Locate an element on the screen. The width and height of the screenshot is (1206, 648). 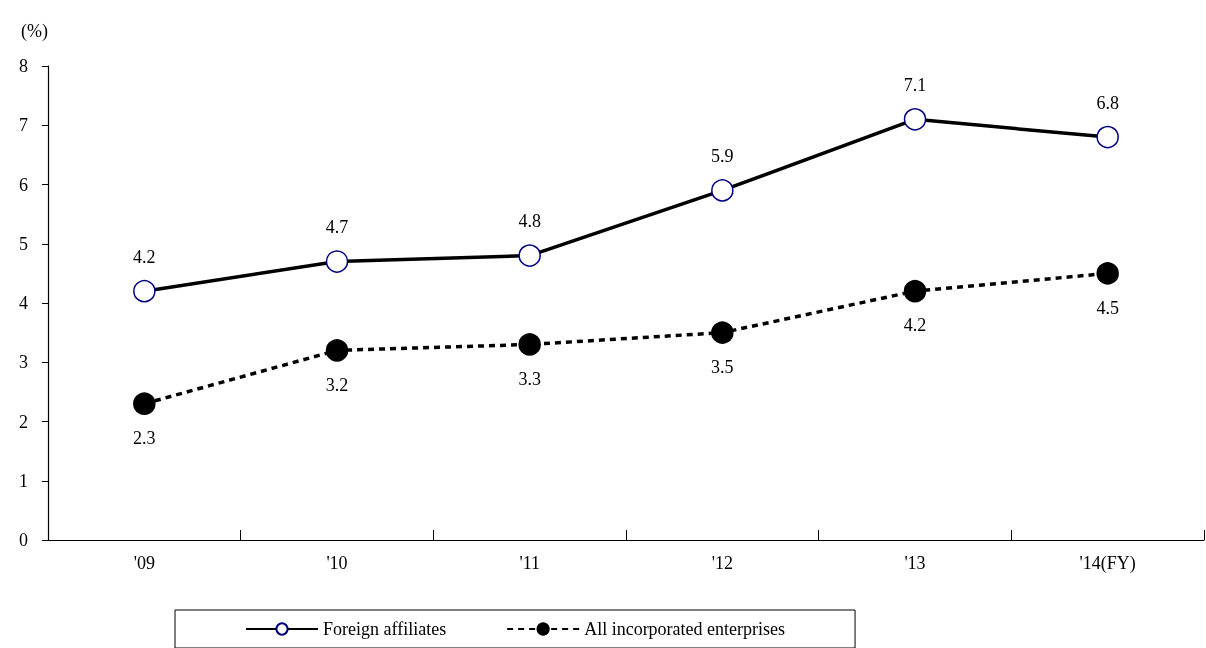
y-tick-label: 5 is located at coordinates (23, 243).